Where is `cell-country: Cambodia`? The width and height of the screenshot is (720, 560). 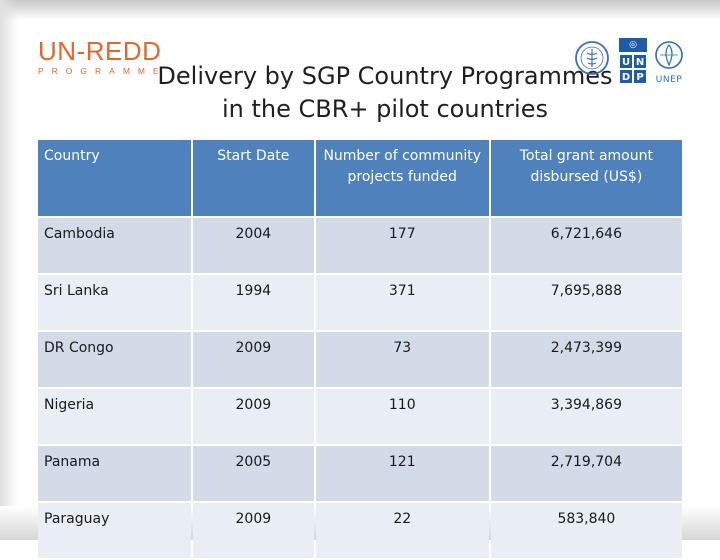 cell-country: Cambodia is located at coordinates (114, 245).